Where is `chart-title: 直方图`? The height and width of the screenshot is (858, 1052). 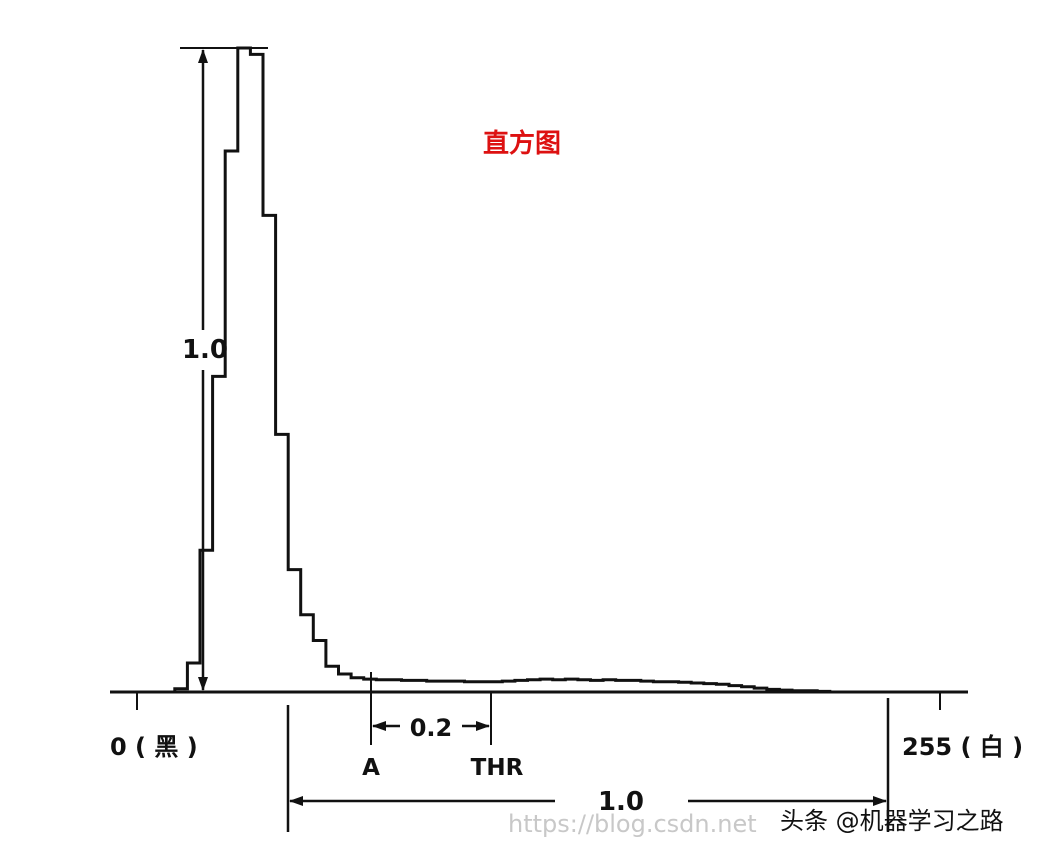
chart-title: 直方图 is located at coordinates (522, 143).